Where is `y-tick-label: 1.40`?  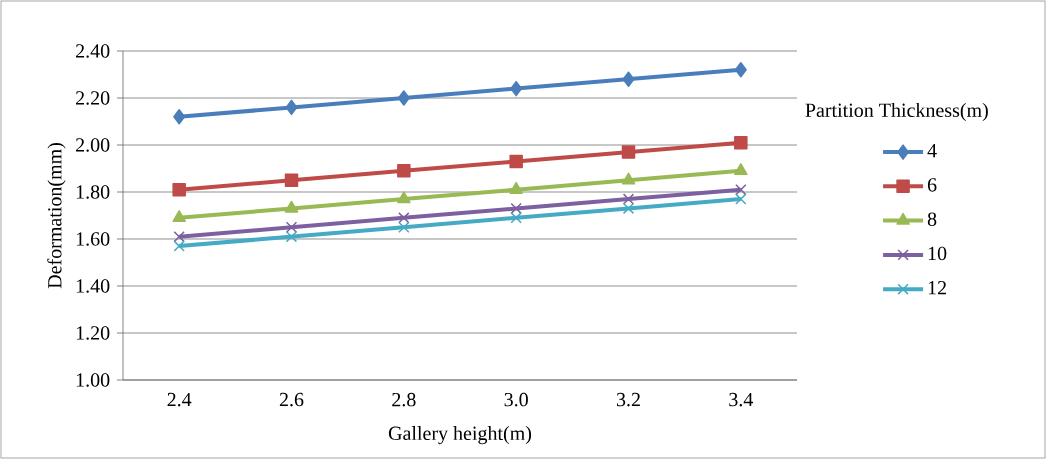 y-tick-label: 1.40 is located at coordinates (93, 286).